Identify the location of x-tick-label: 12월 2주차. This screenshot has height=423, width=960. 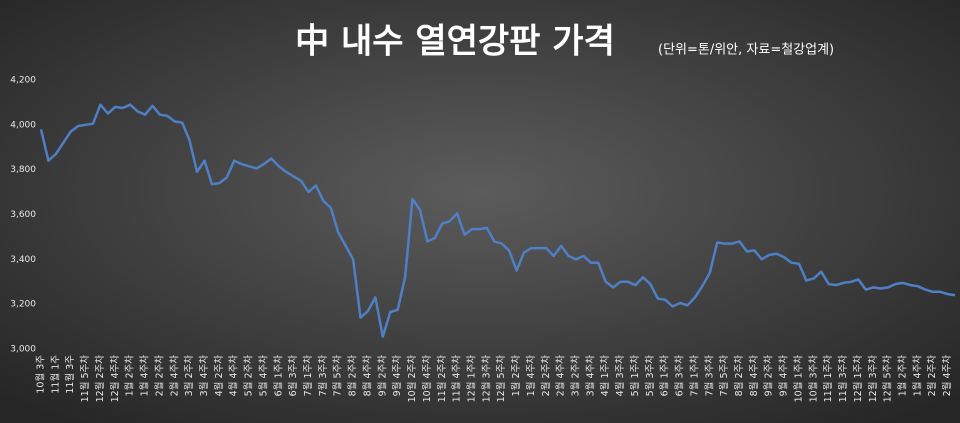
(100, 379).